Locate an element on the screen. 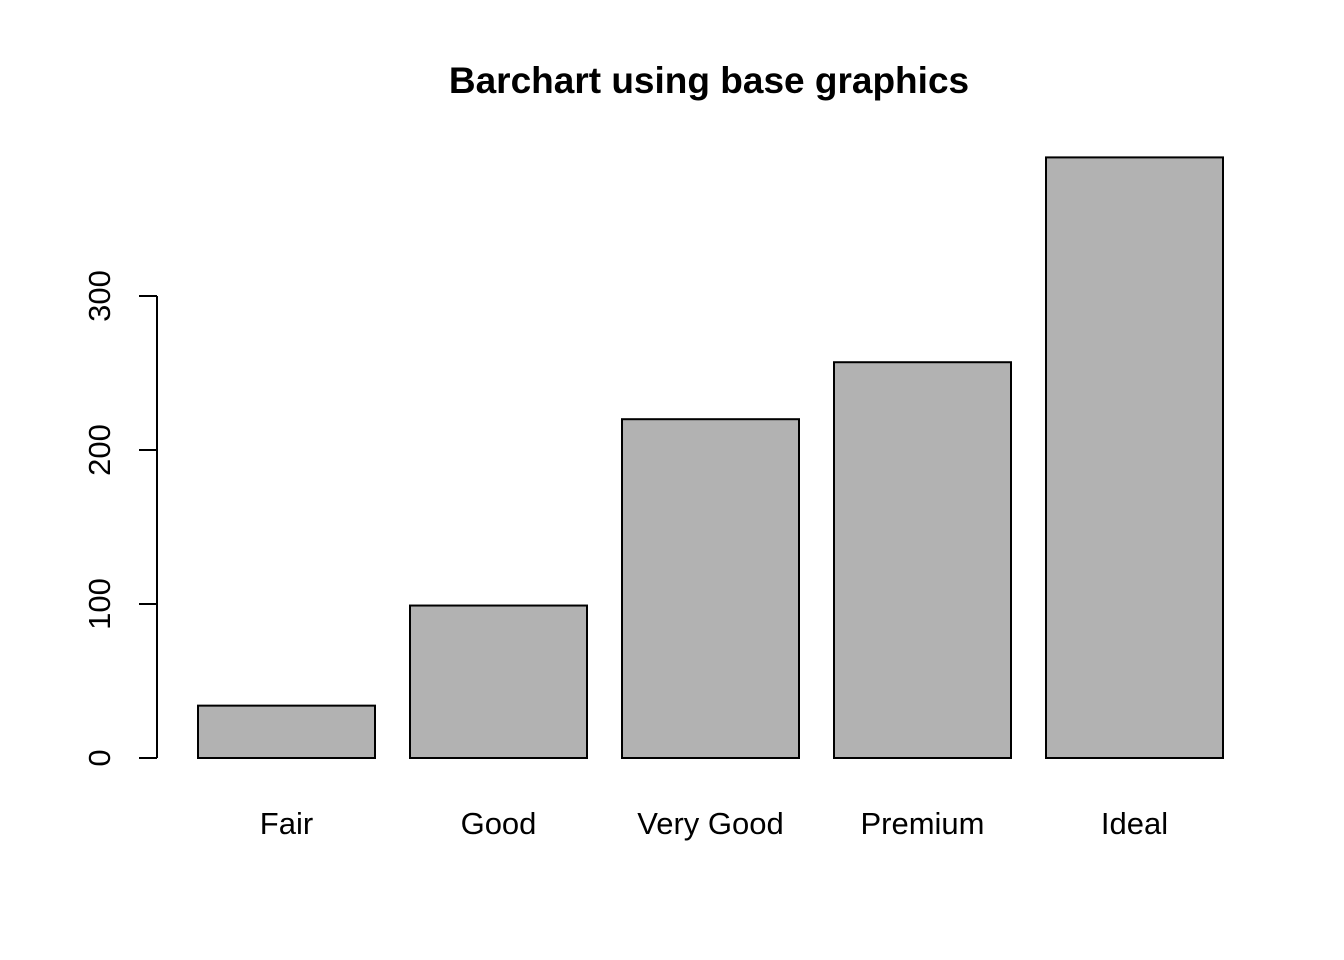  category-labels-group: Fair Good Very Good Premium Ideal is located at coordinates (714, 823).